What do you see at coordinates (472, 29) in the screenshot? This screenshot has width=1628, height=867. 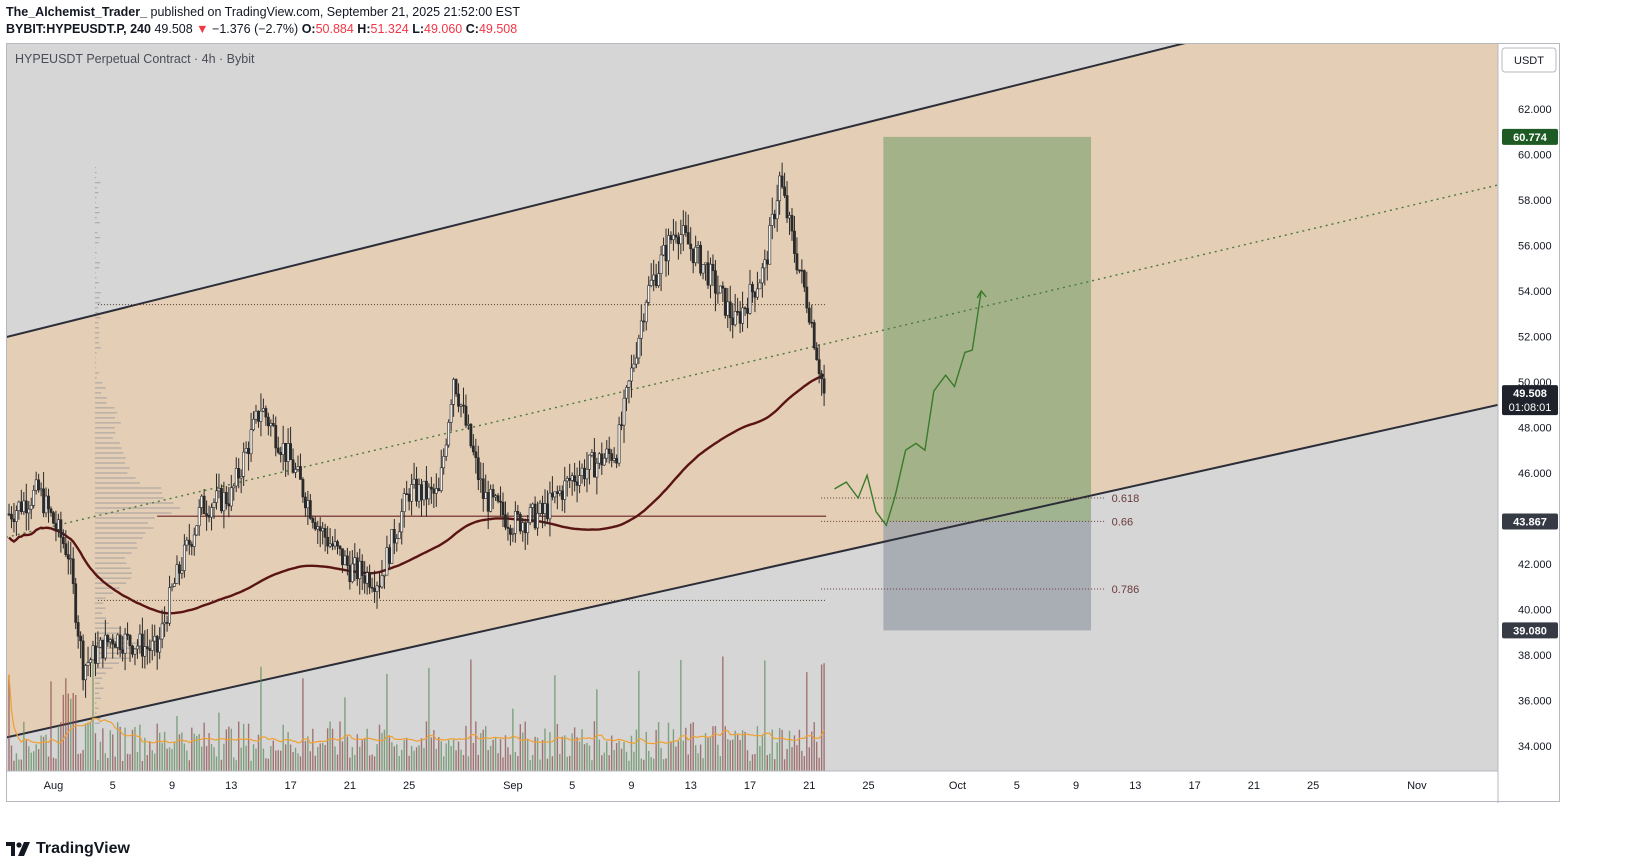 I see `close-label: C:` at bounding box center [472, 29].